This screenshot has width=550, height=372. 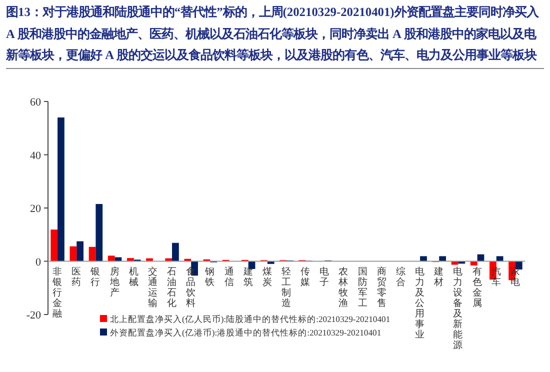 I want to click on legend-label: 外资配置盘净买入(亿港币):港股通中的替代性标的:20210329-20210401, so click(x=246, y=333).